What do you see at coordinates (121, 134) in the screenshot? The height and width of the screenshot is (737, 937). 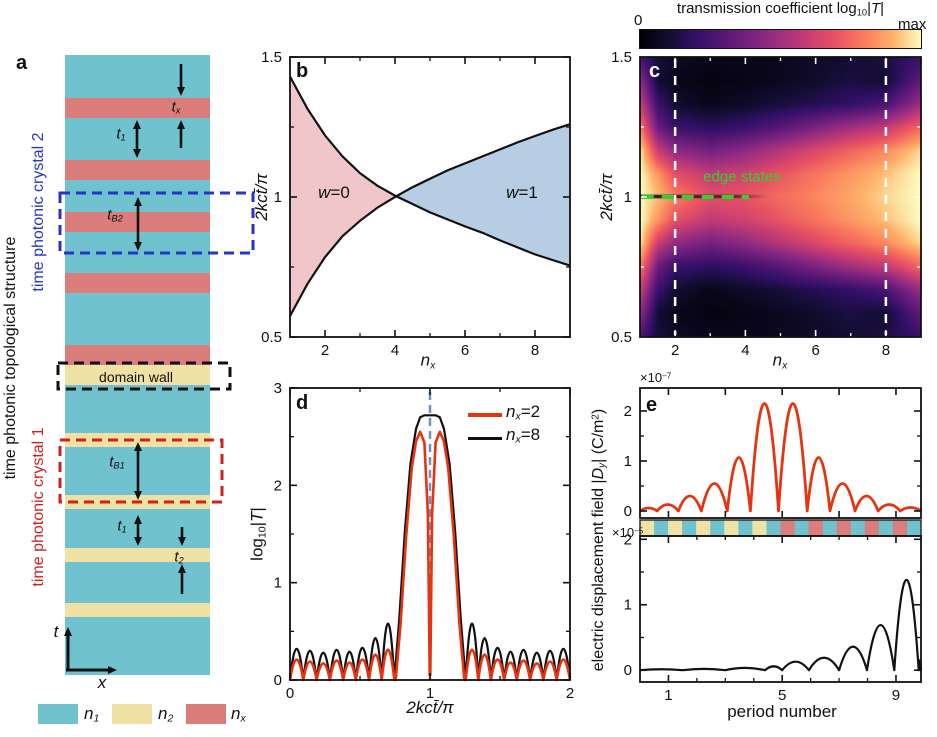 I see `t1-upper-annotation: t1` at bounding box center [121, 134].